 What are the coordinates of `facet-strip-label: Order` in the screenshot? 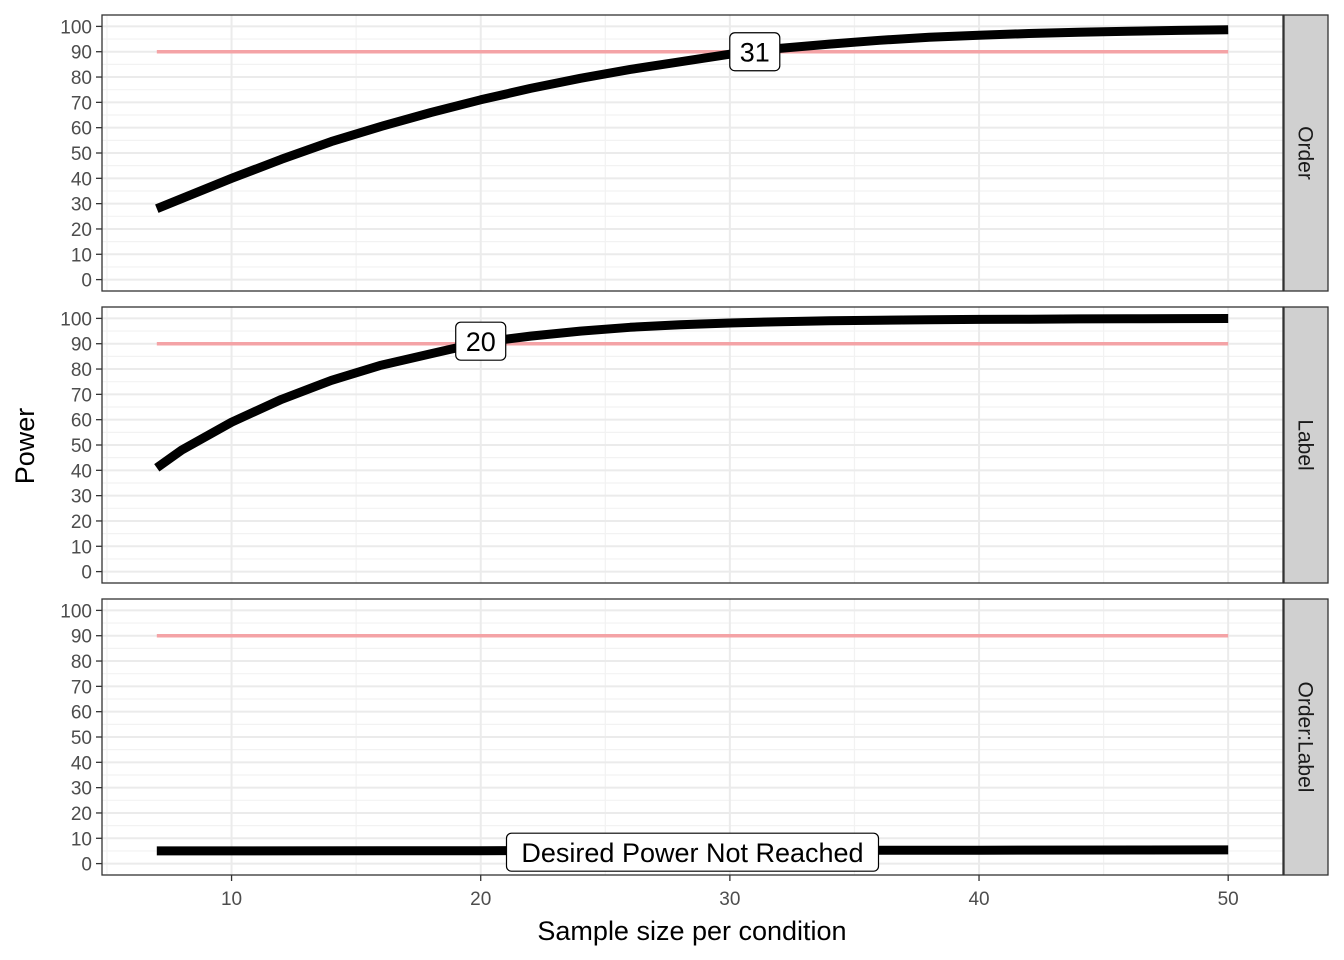 It's located at (1305, 153).